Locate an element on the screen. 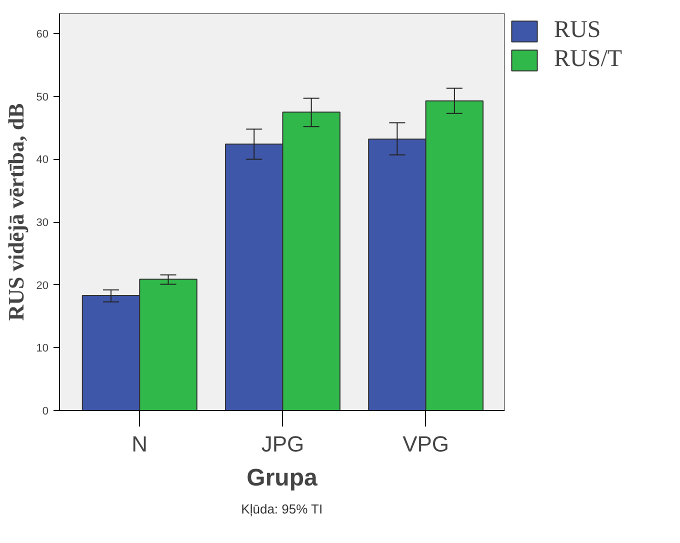 The width and height of the screenshot is (680, 543). y-axis-title: RUS vidējā vērtība, dB is located at coordinates (15, 211).